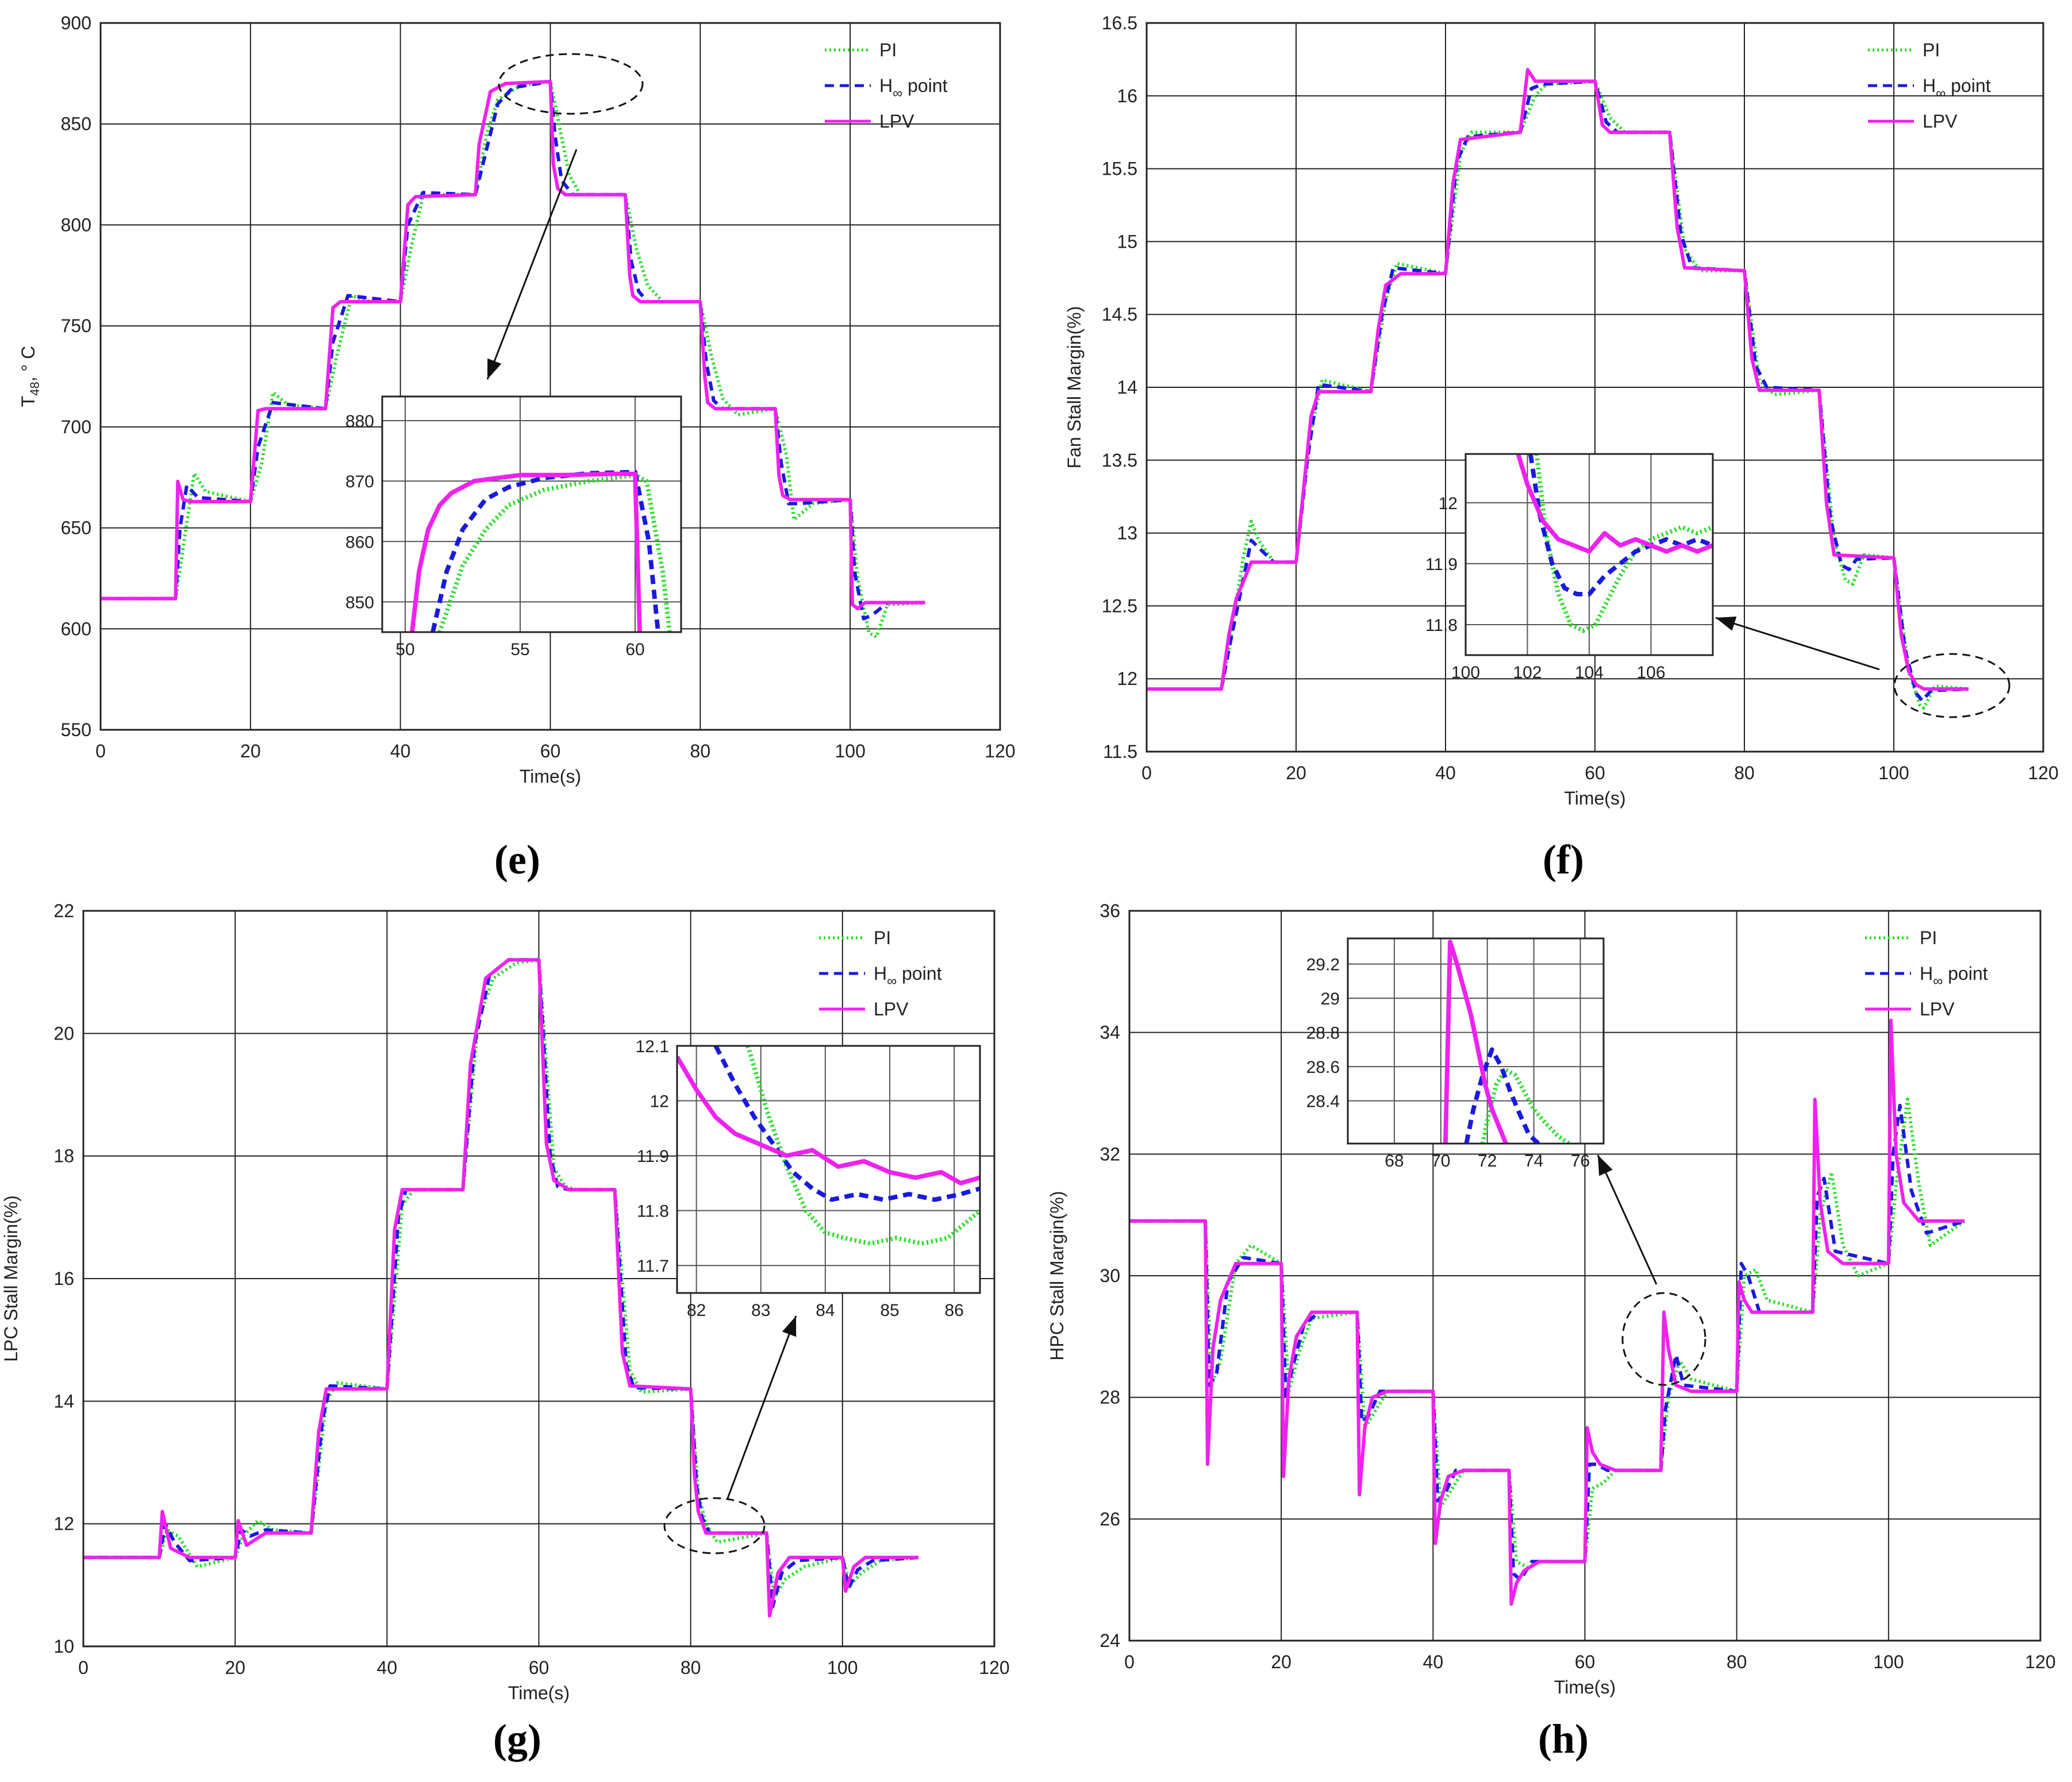 This screenshot has width=2072, height=1782. Describe the element at coordinates (76, 729) in the screenshot. I see `panel-e-y-tick-label: 550` at that location.